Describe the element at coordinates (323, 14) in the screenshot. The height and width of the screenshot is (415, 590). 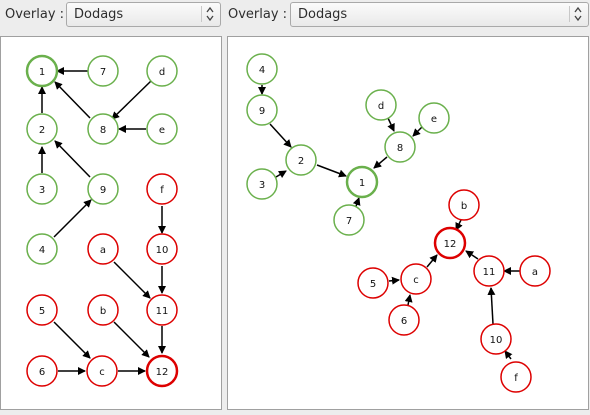
I see `overlay-select-value-right: Dodags` at that location.